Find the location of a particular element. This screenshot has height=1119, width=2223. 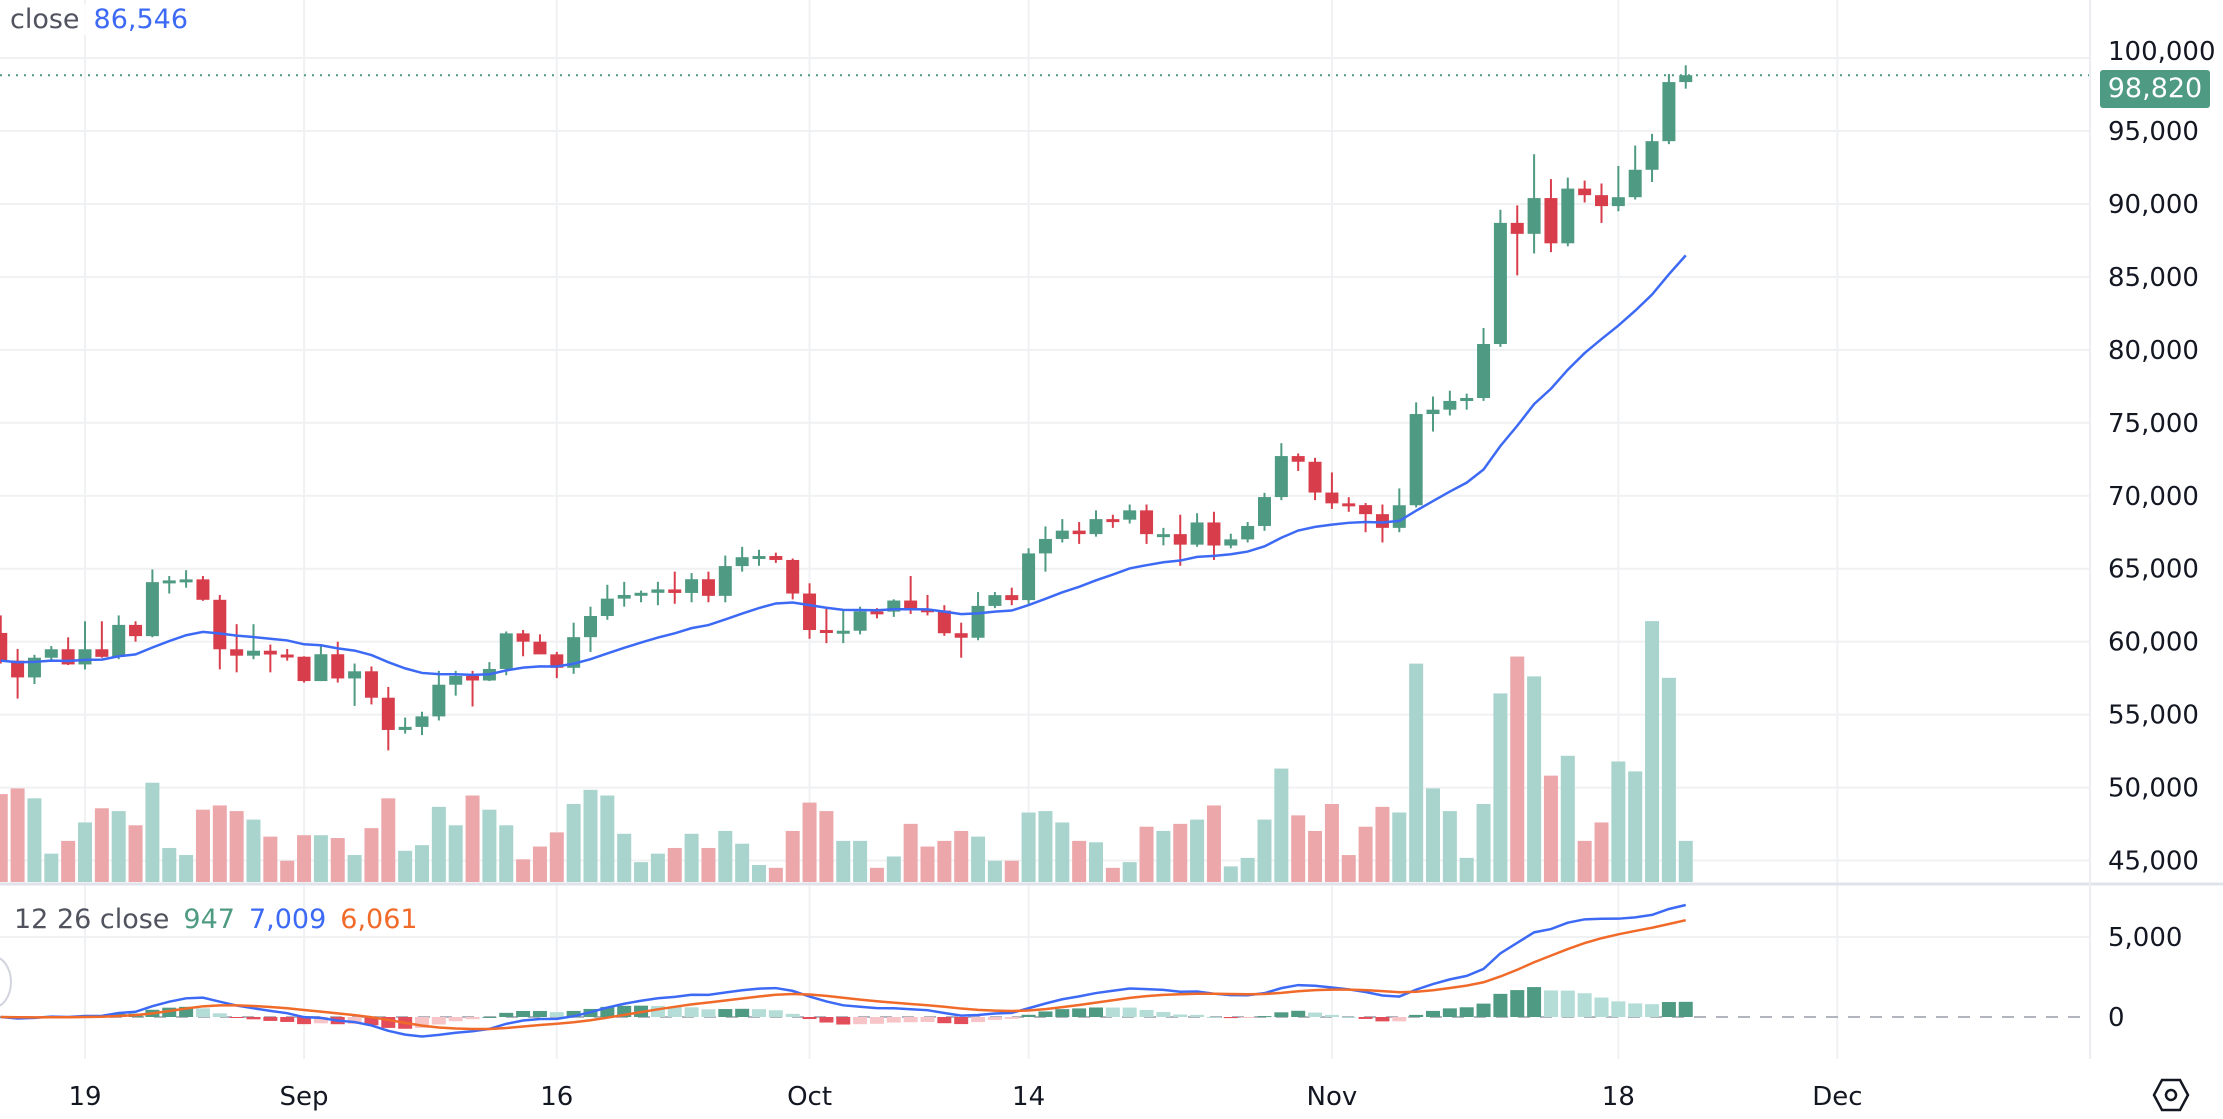

chart-settings-icon is located at coordinates (2171, 1095).